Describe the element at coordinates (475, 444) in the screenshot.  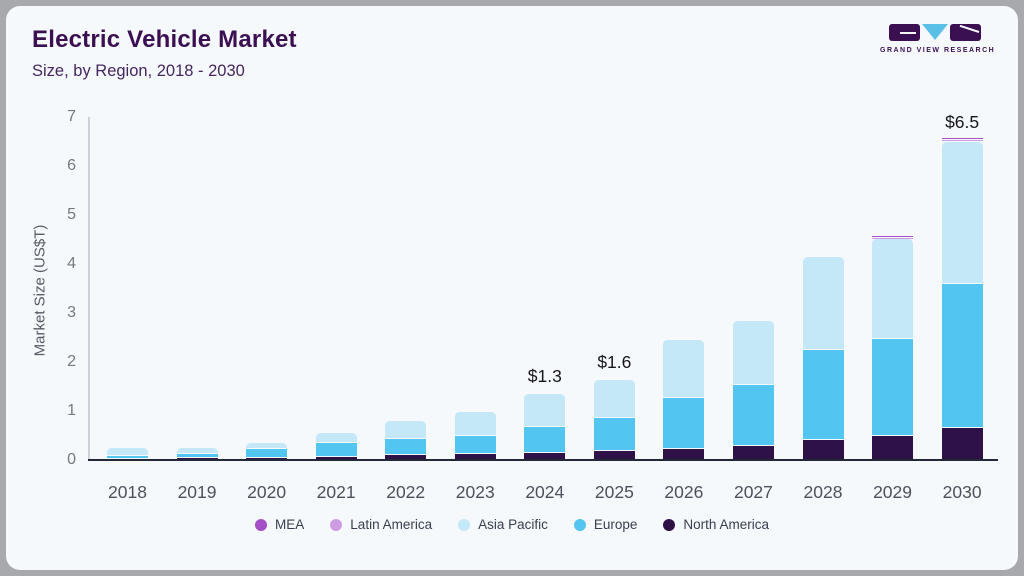
I see `segment-2023-europe` at that location.